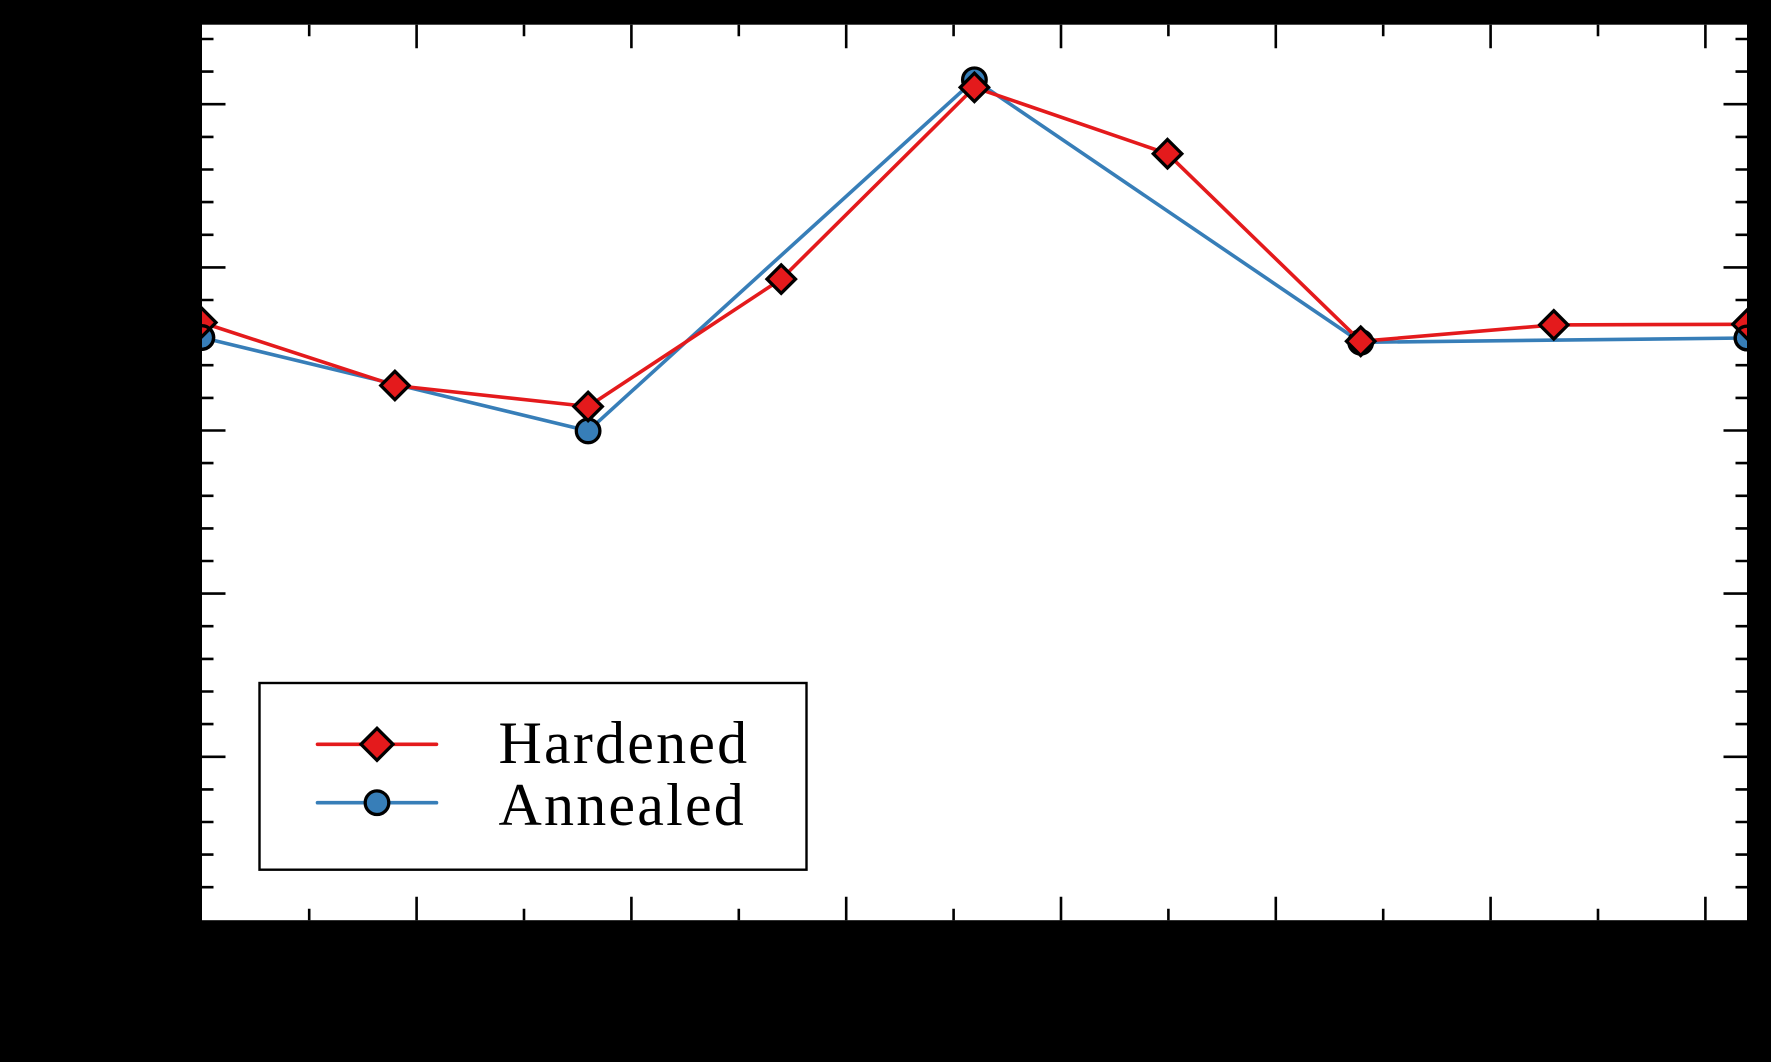  Describe the element at coordinates (623, 805) in the screenshot. I see `svg-text: Annealed` at that location.